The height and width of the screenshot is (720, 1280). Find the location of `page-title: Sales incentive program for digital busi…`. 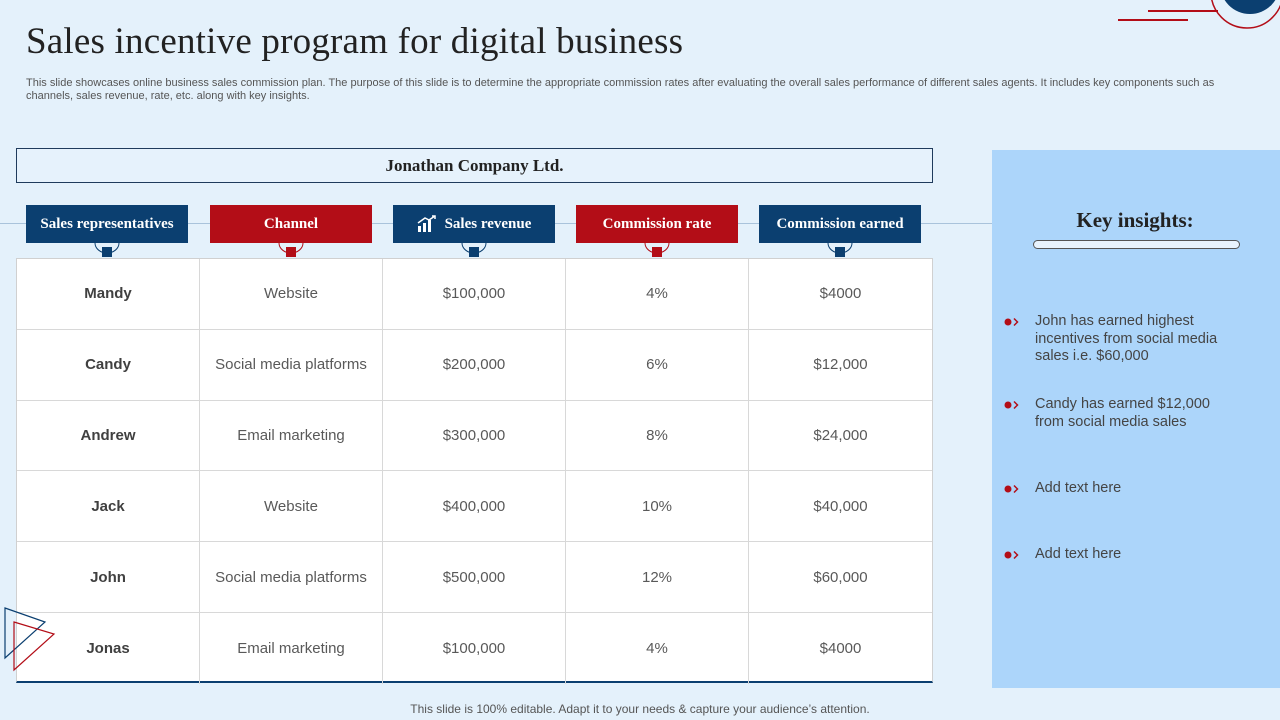

page-title: Sales incentive program for digital busi… is located at coordinates (355, 41).